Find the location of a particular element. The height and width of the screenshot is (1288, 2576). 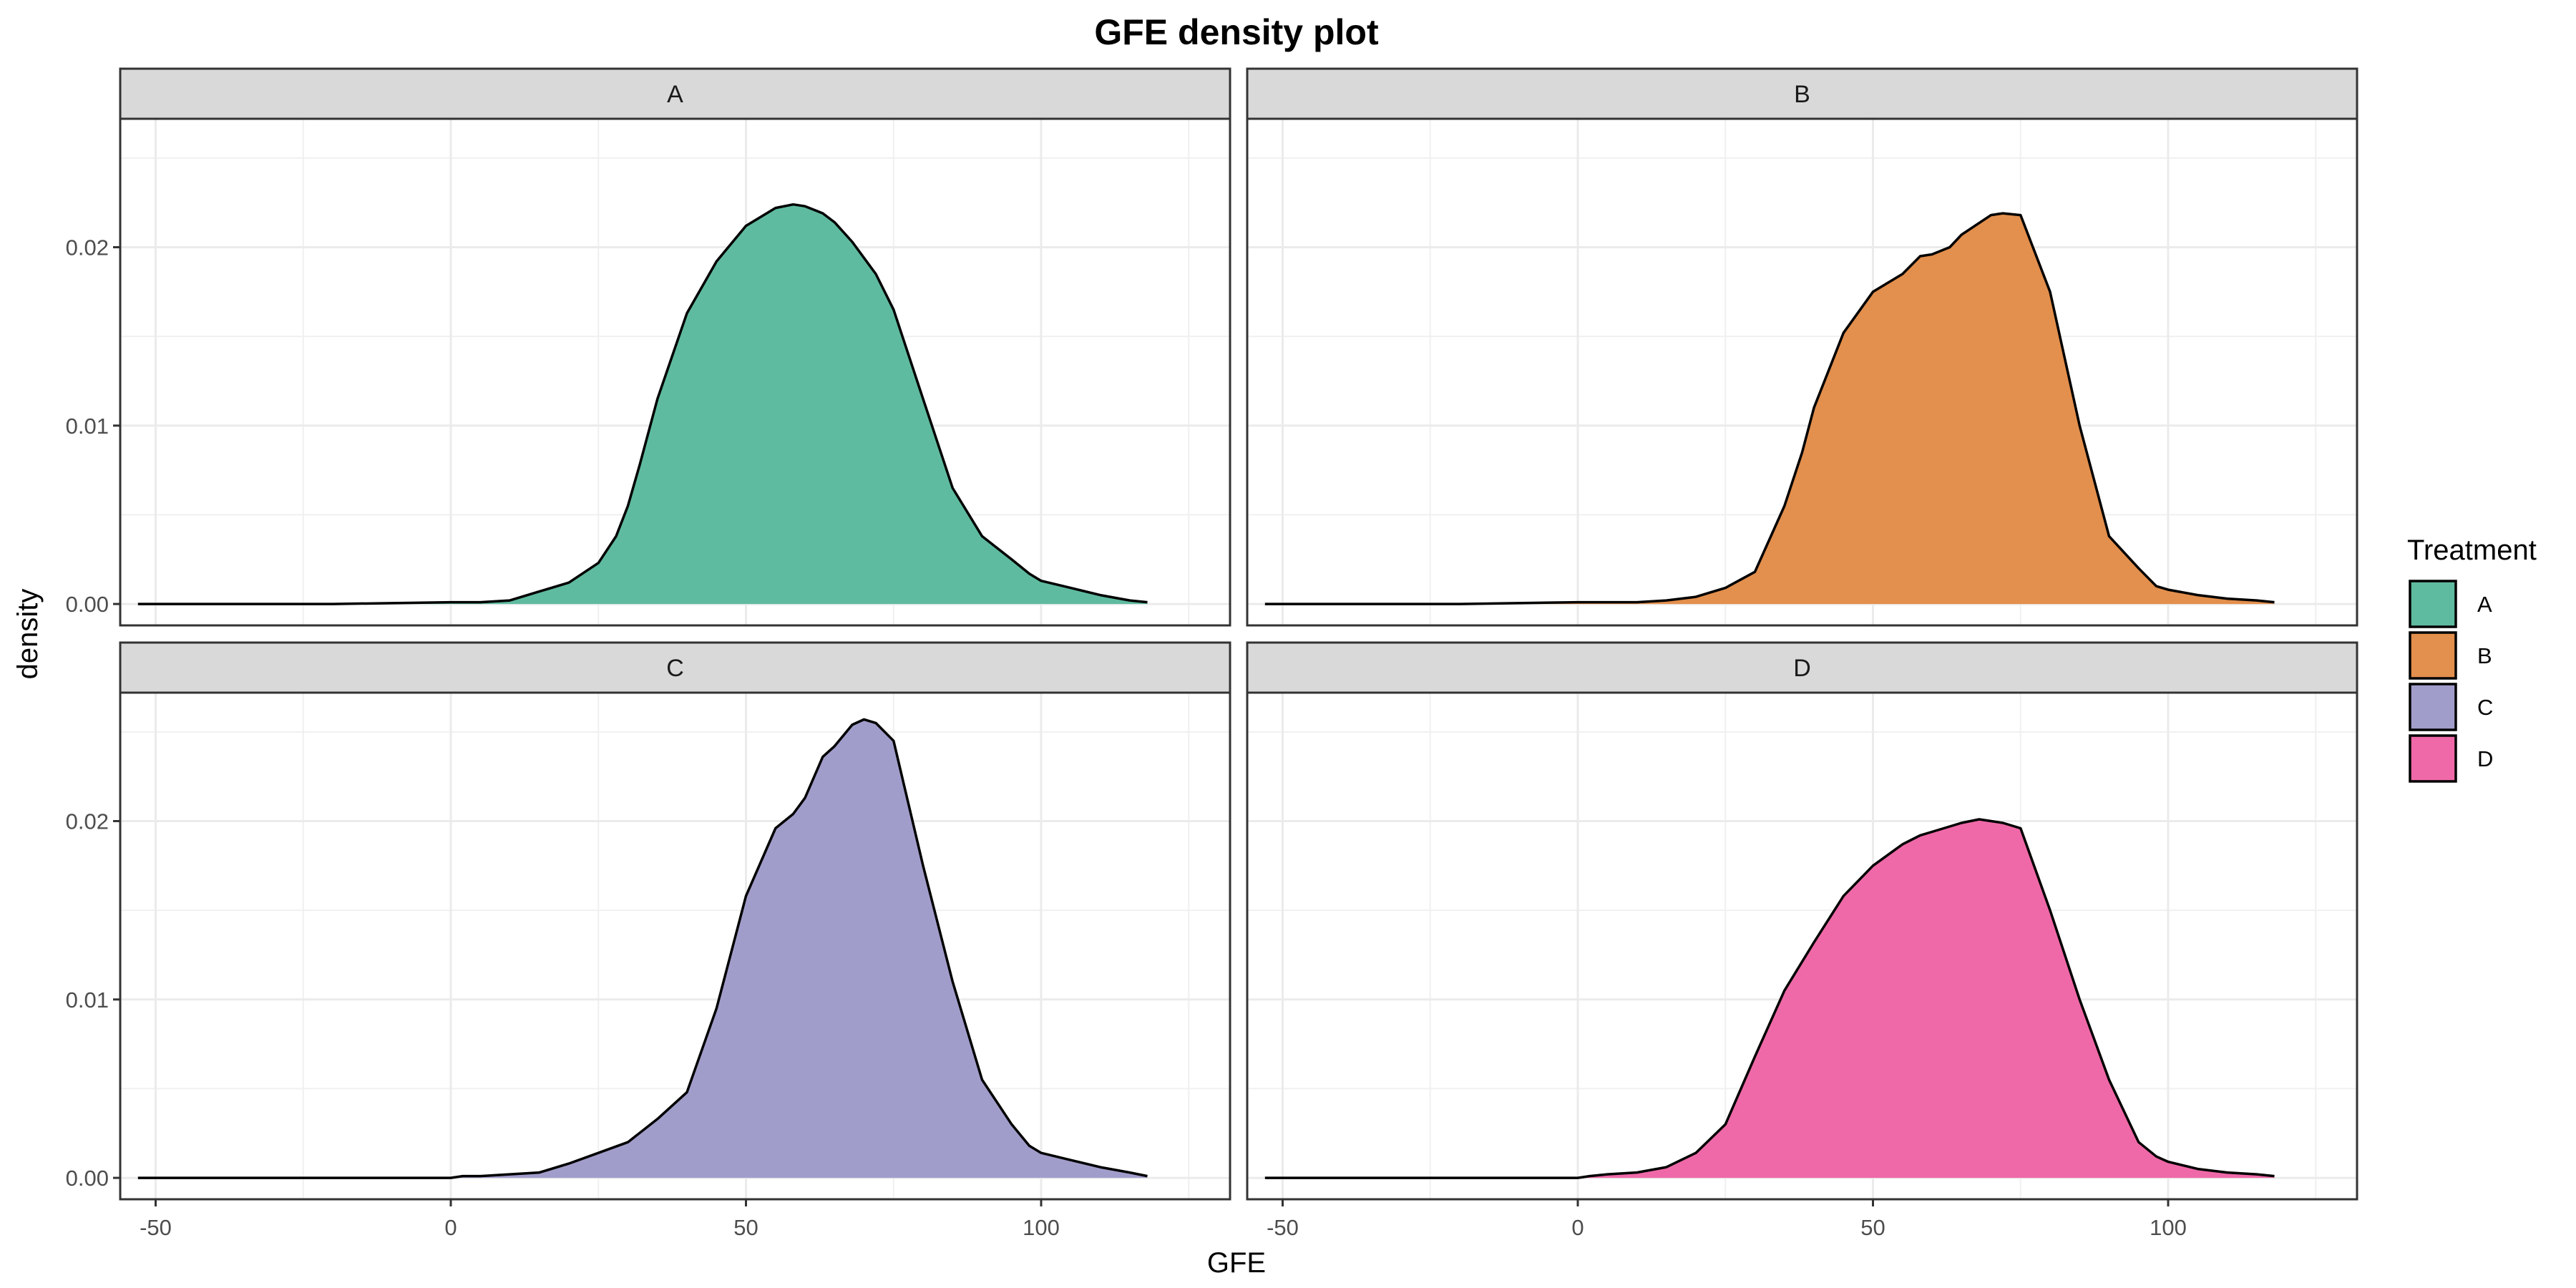

strip-c is located at coordinates (675, 667).